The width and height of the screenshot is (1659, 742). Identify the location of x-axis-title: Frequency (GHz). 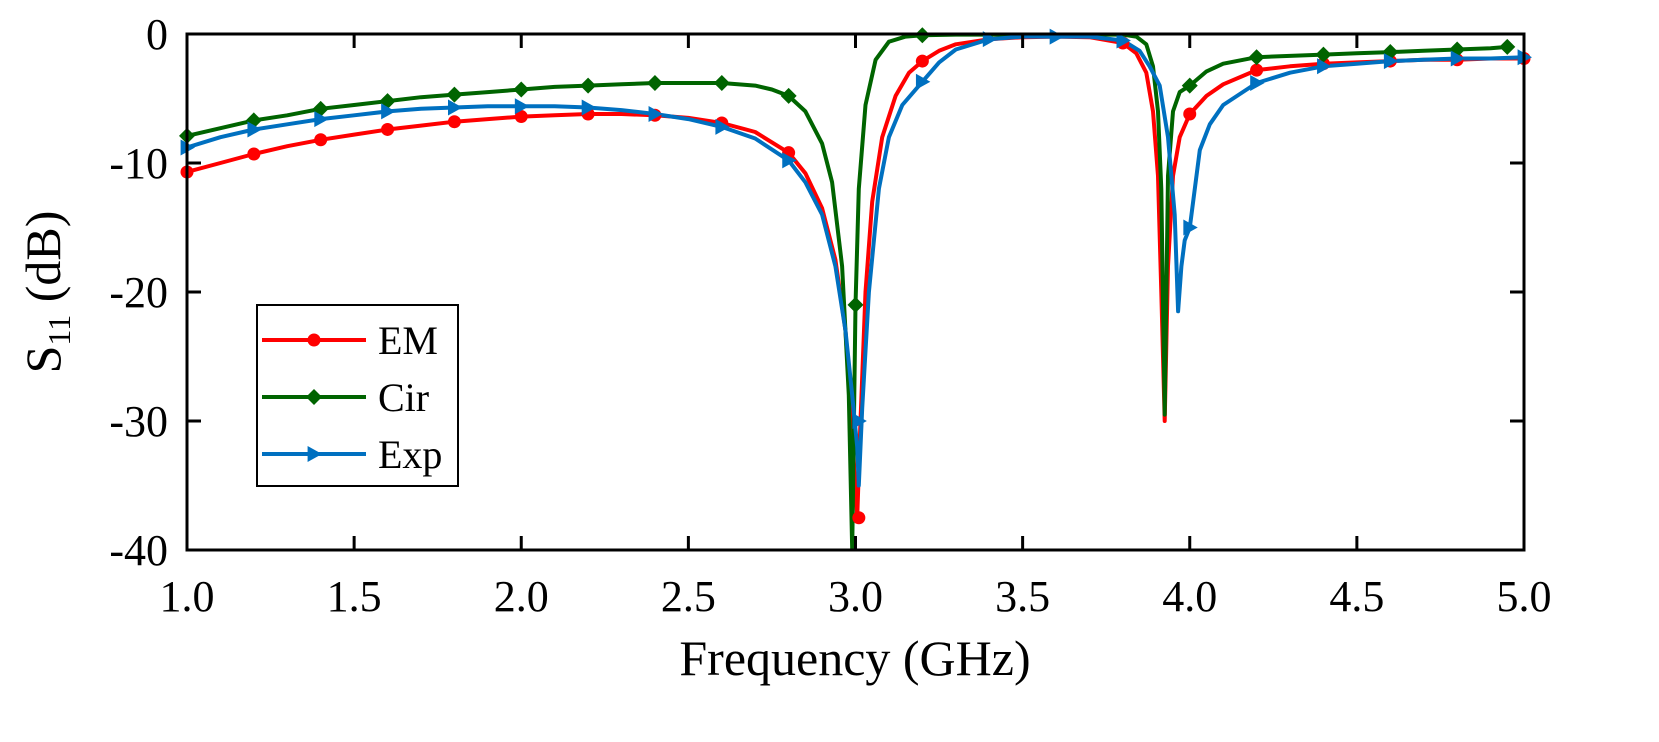
(854, 658).